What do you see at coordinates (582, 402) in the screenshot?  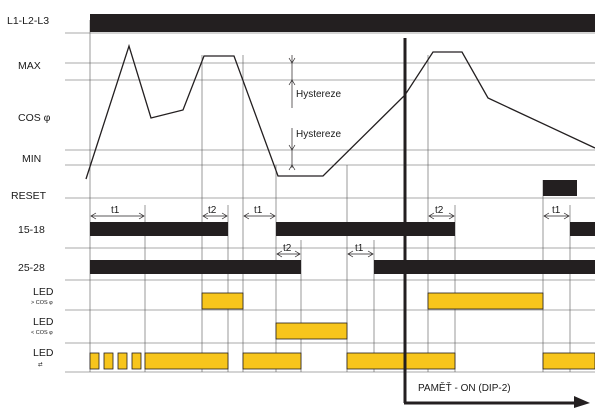 I see `memory-arrowhead` at bounding box center [582, 402].